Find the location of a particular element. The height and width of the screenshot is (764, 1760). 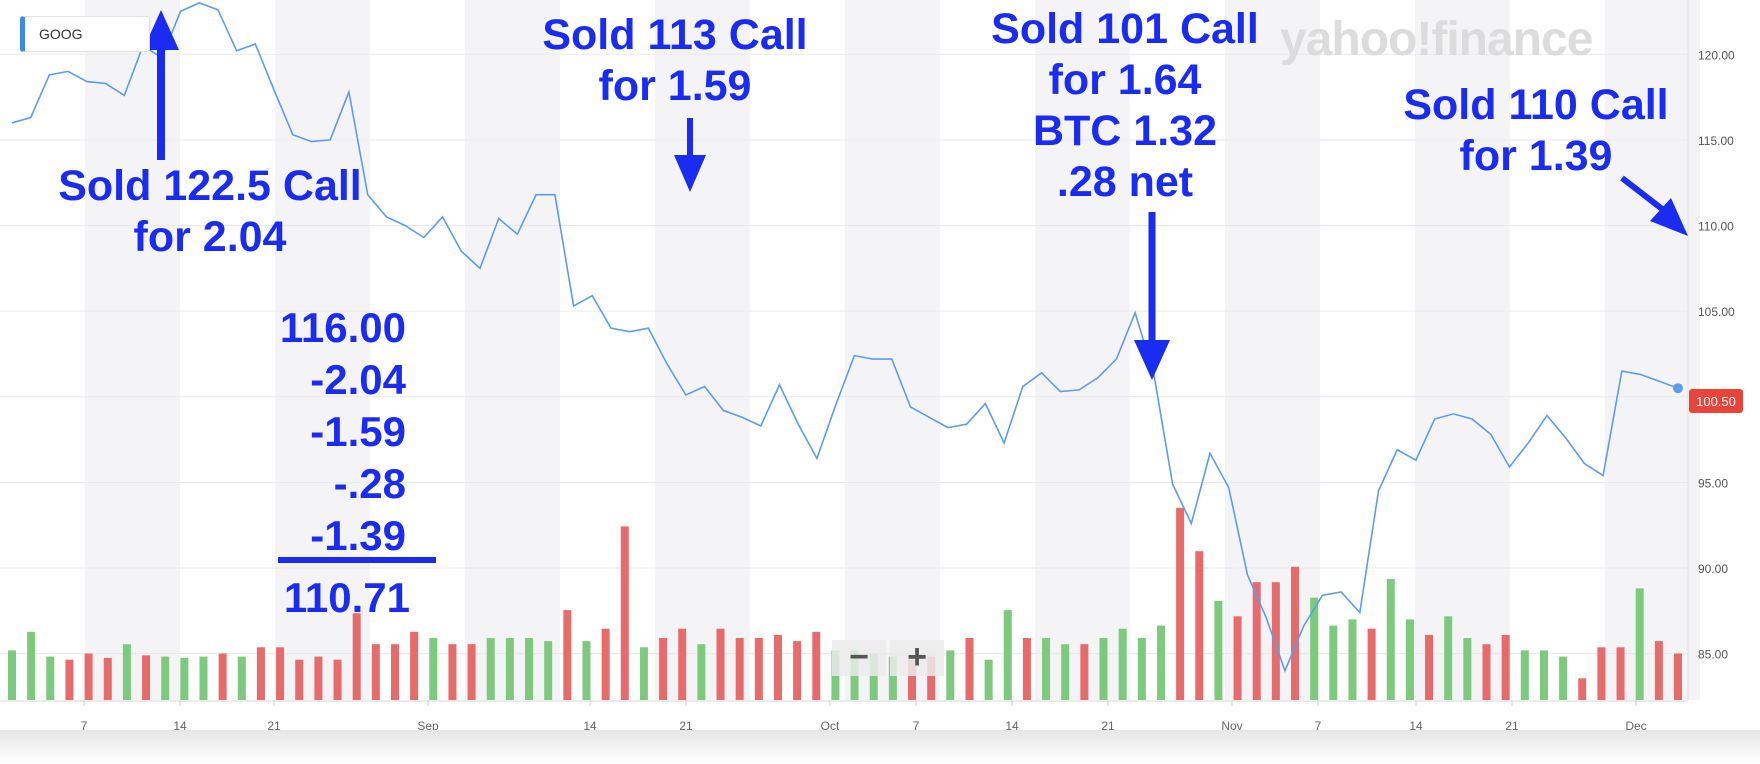

calc-item: -2.04 is located at coordinates (358, 379).